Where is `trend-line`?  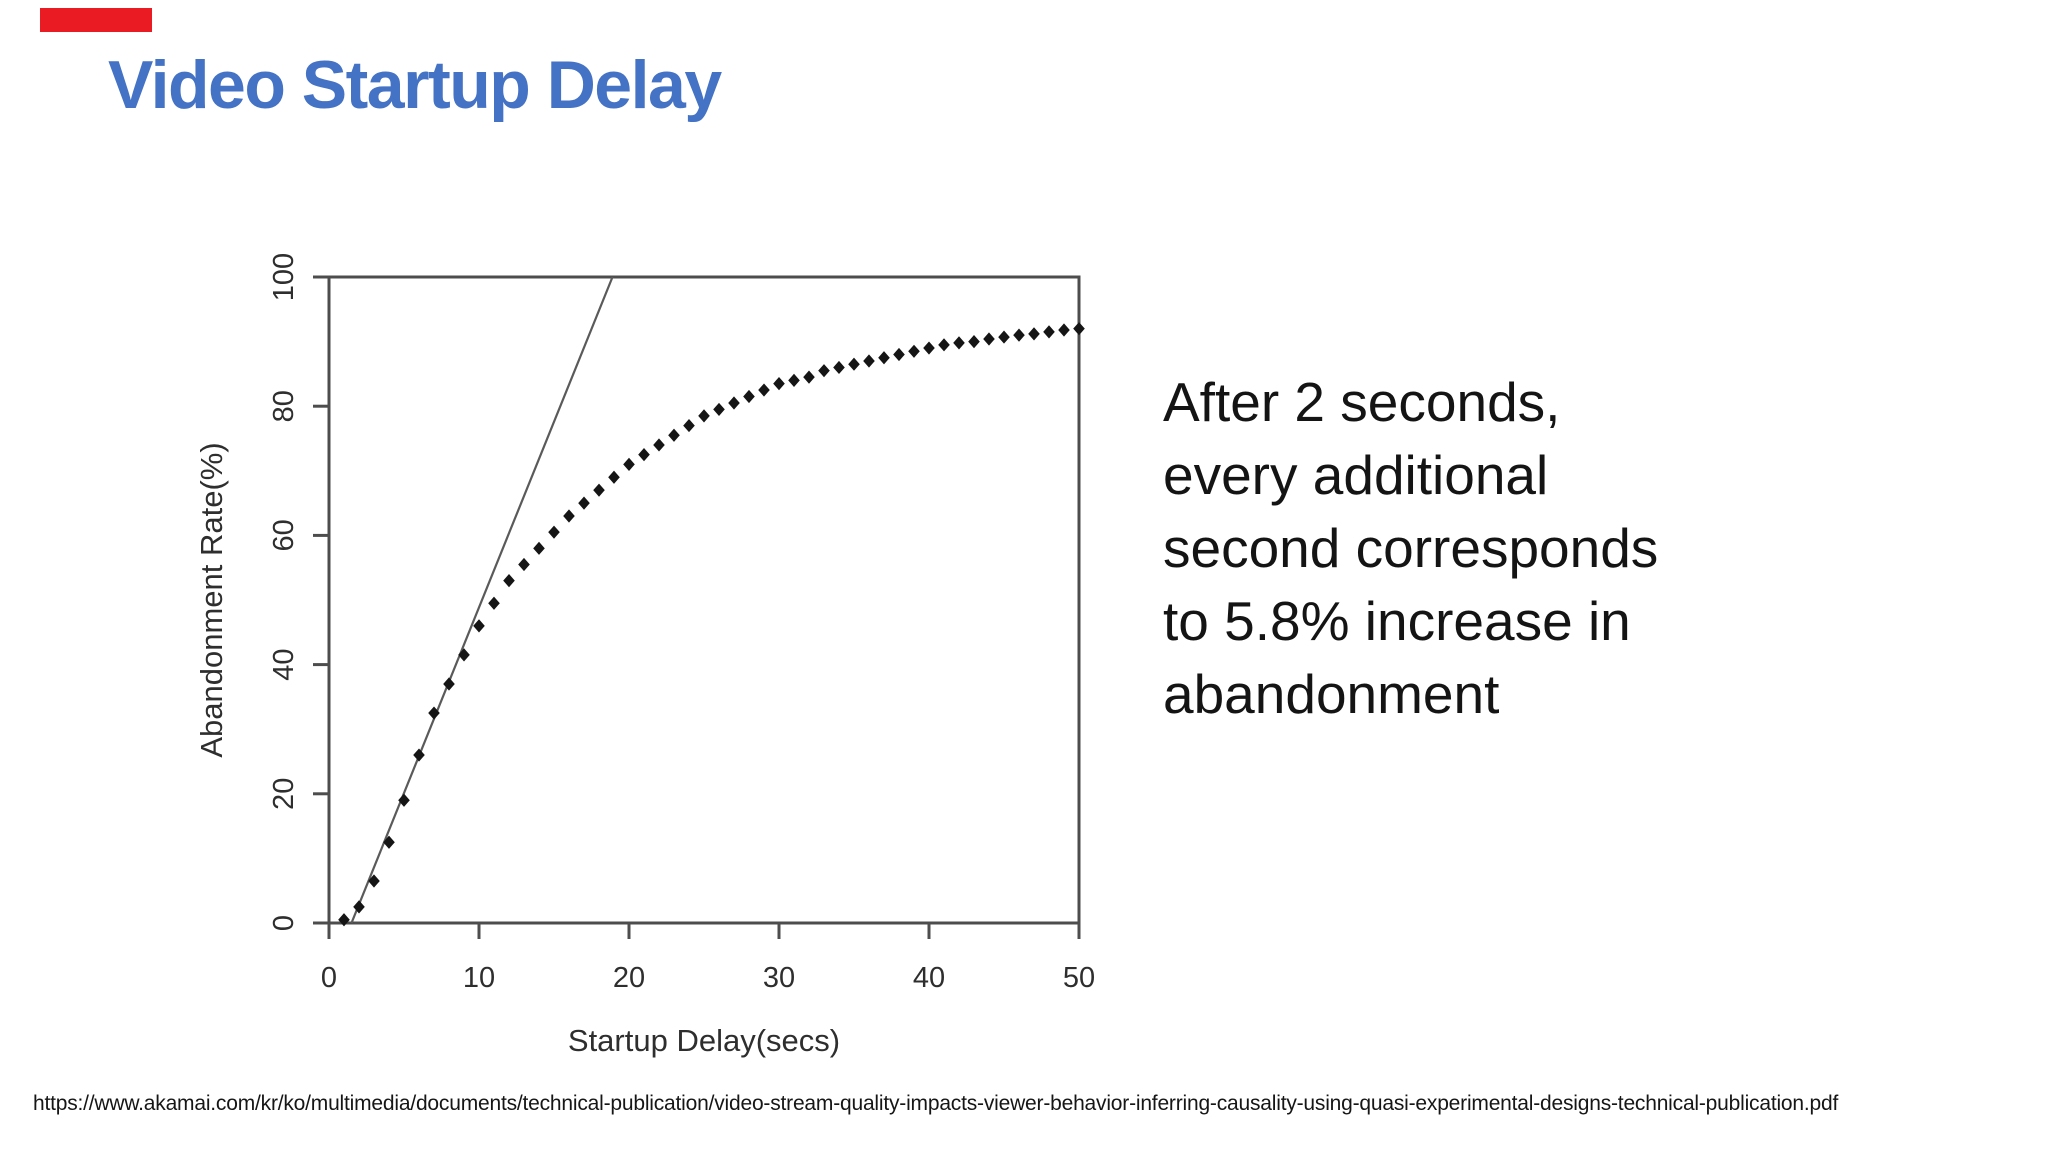
trend-line is located at coordinates (482, 600).